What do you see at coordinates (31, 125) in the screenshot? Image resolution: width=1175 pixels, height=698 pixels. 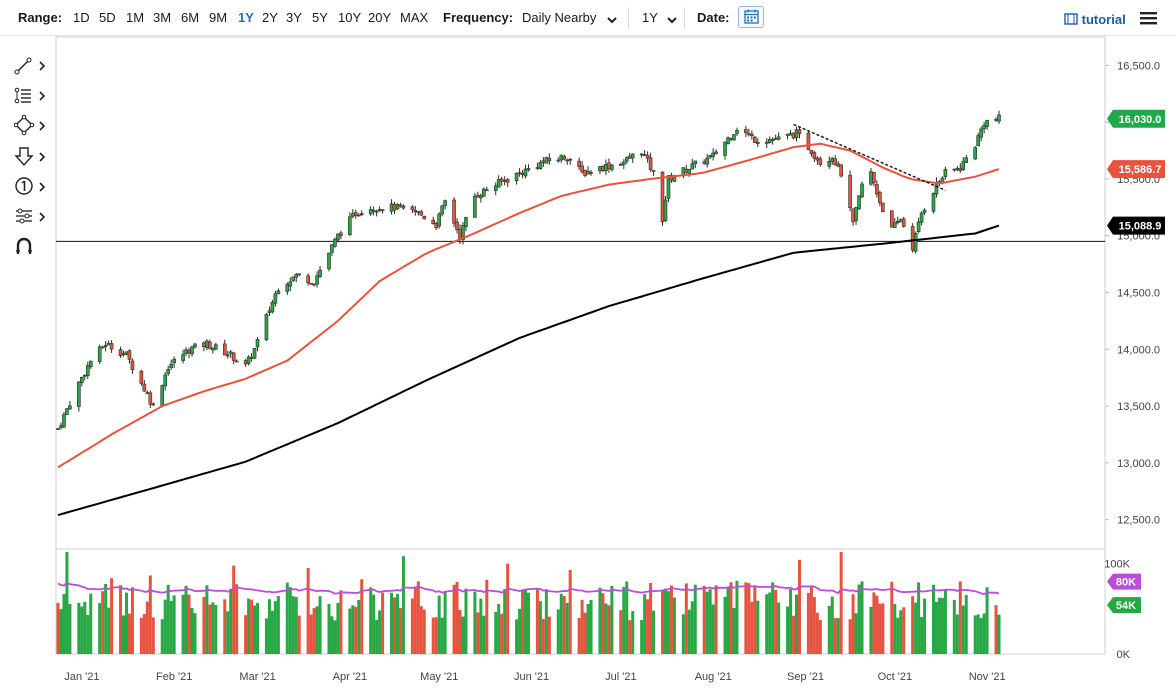 I see `tool-shapes` at bounding box center [31, 125].